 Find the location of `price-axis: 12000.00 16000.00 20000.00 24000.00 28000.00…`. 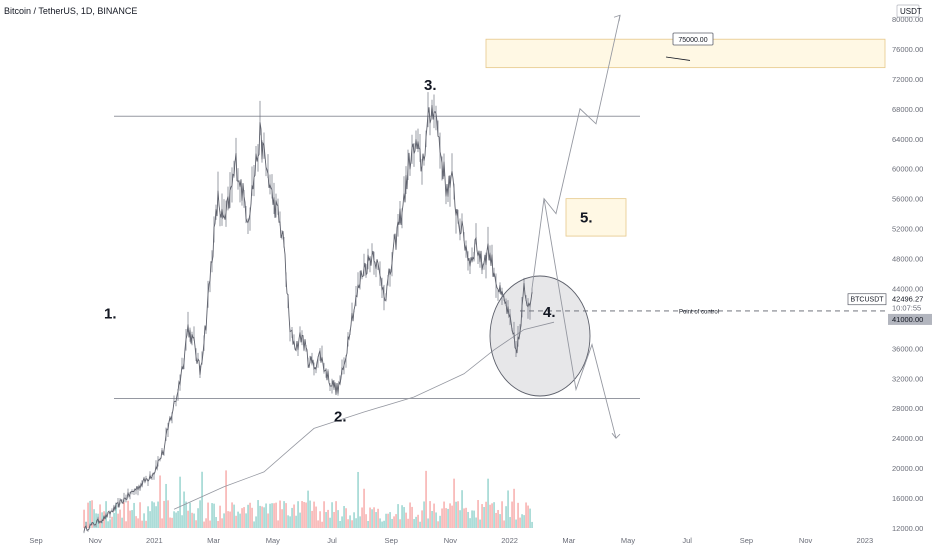

price-axis: 12000.00 16000.00 20000.00 24000.00 28000.00… is located at coordinates (889, 275).